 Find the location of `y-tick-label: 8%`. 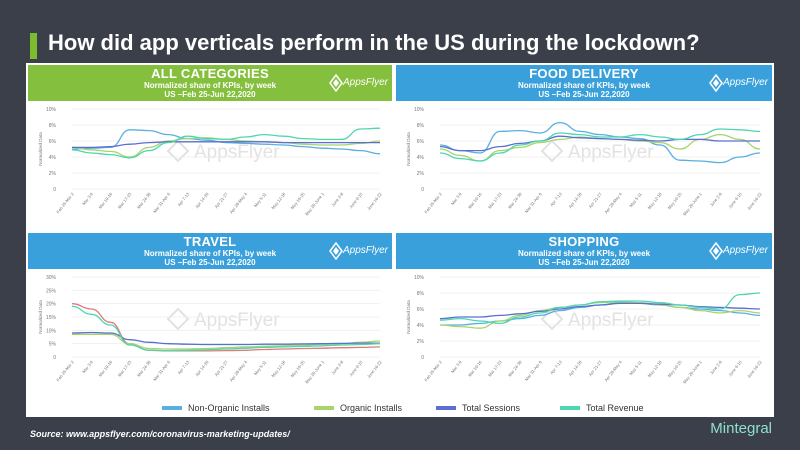

y-tick-label: 8% is located at coordinates (53, 126).